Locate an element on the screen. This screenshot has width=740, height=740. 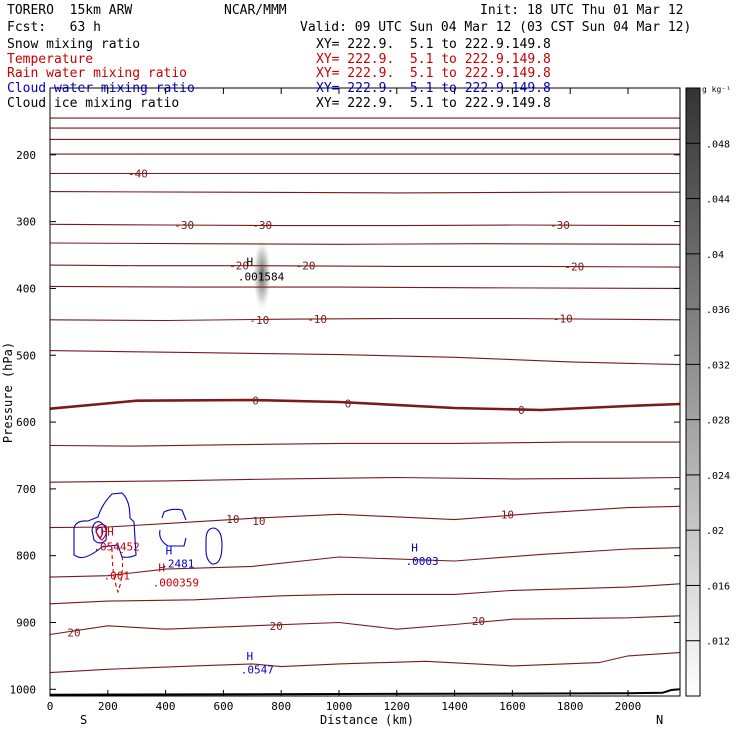
contour-label-4: -20 is located at coordinates (239, 266).